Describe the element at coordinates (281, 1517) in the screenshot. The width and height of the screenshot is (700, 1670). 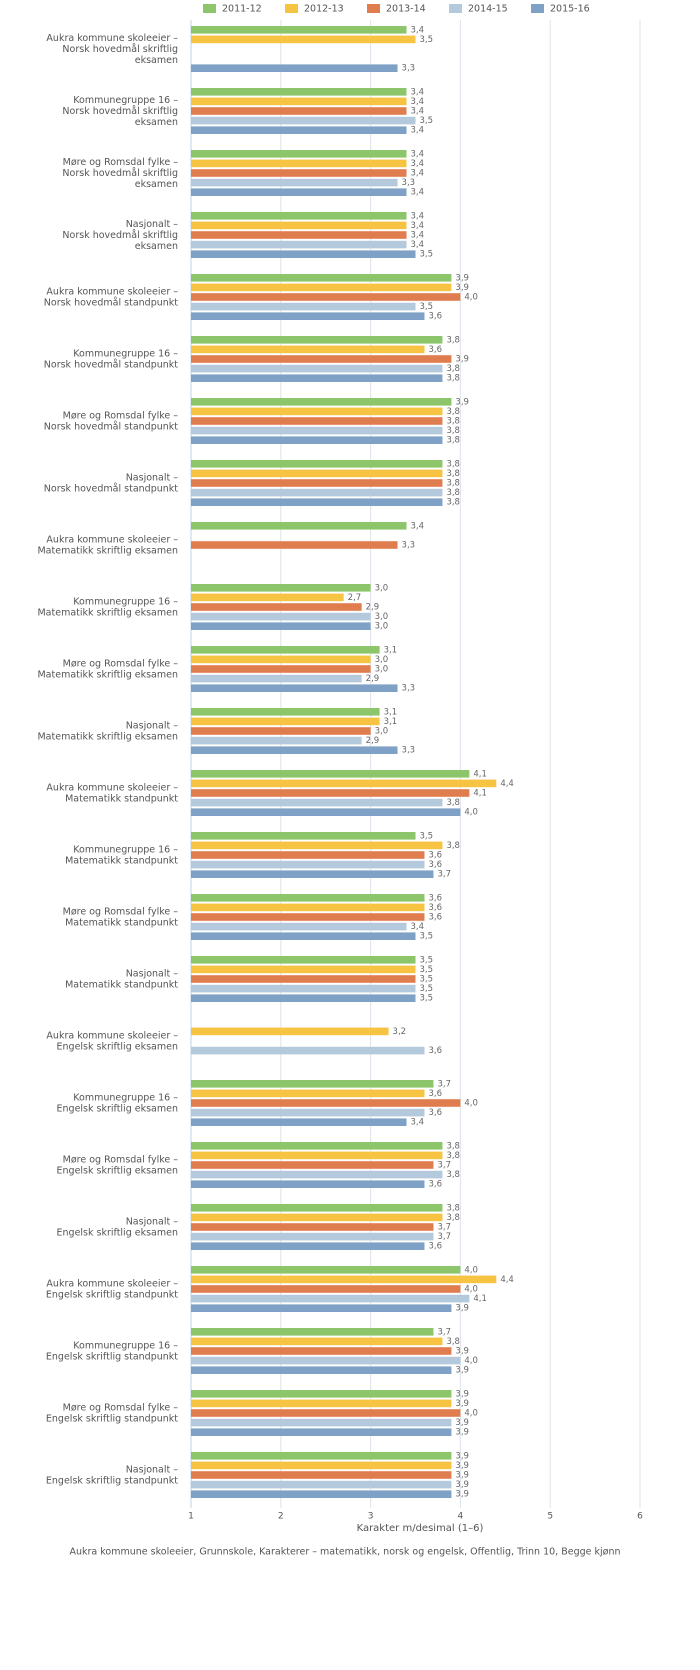
I see `x-tick-label: 2` at that location.